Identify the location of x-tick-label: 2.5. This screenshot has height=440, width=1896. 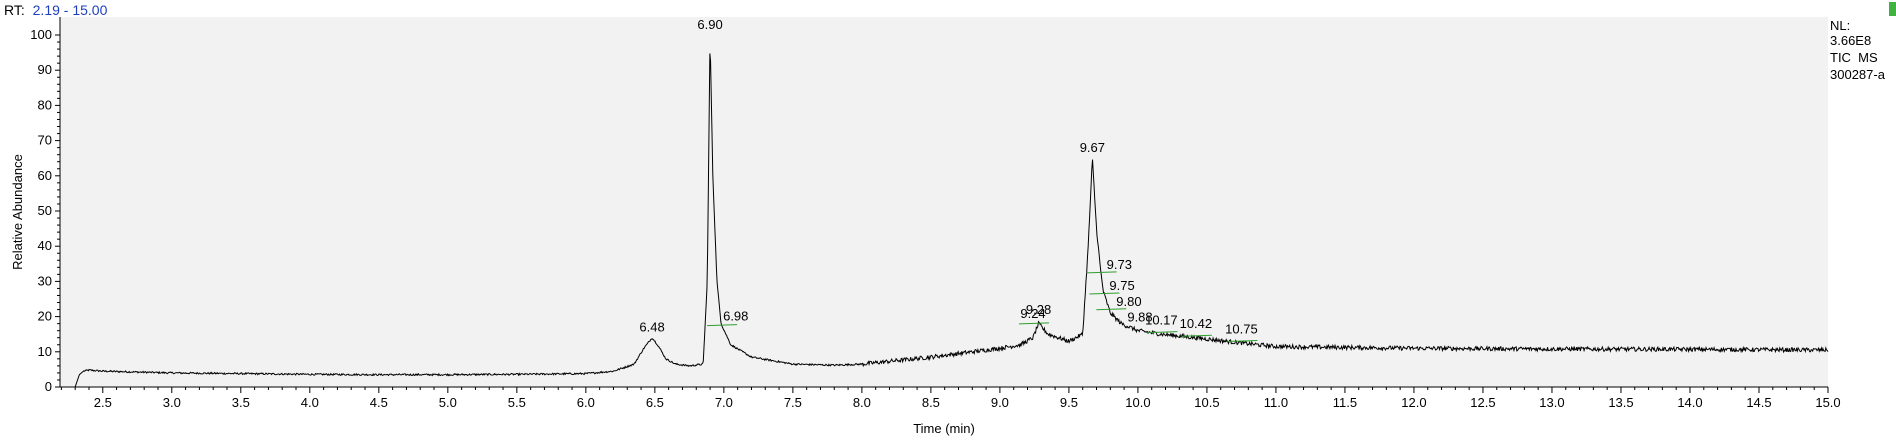
(103, 402).